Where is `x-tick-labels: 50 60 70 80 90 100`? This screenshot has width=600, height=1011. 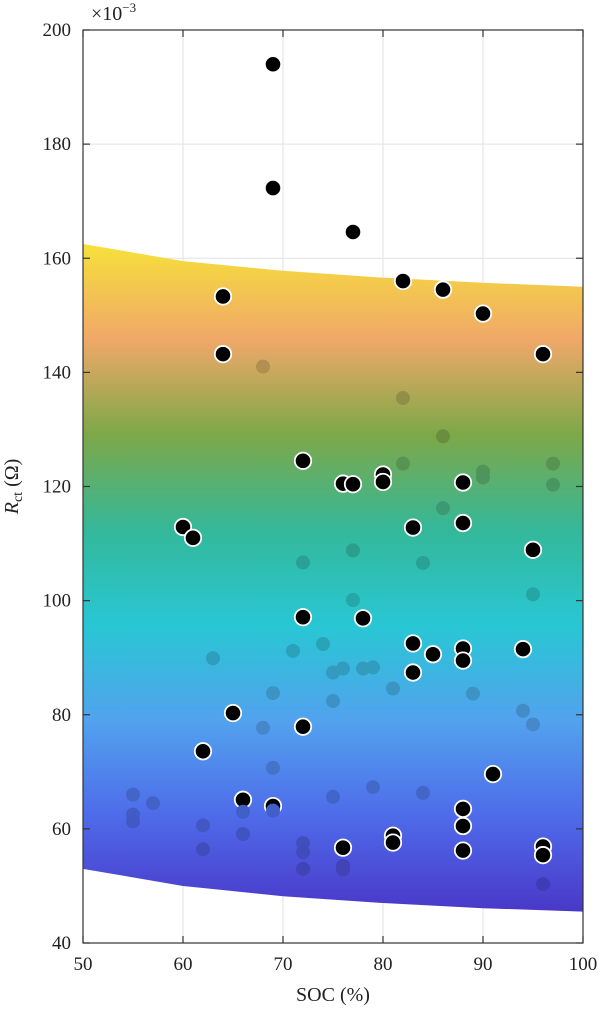
x-tick-labels: 50 60 70 80 90 100 is located at coordinates (336, 964).